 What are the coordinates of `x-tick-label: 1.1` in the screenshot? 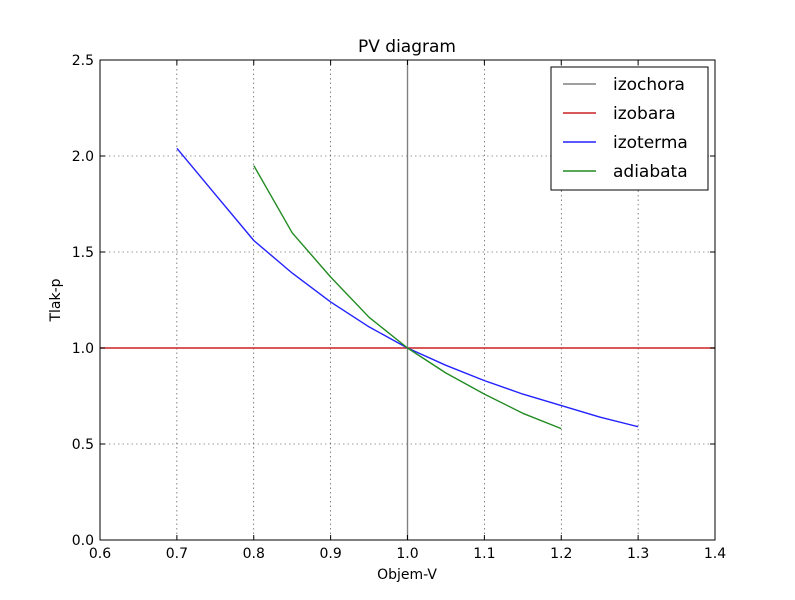 It's located at (484, 554).